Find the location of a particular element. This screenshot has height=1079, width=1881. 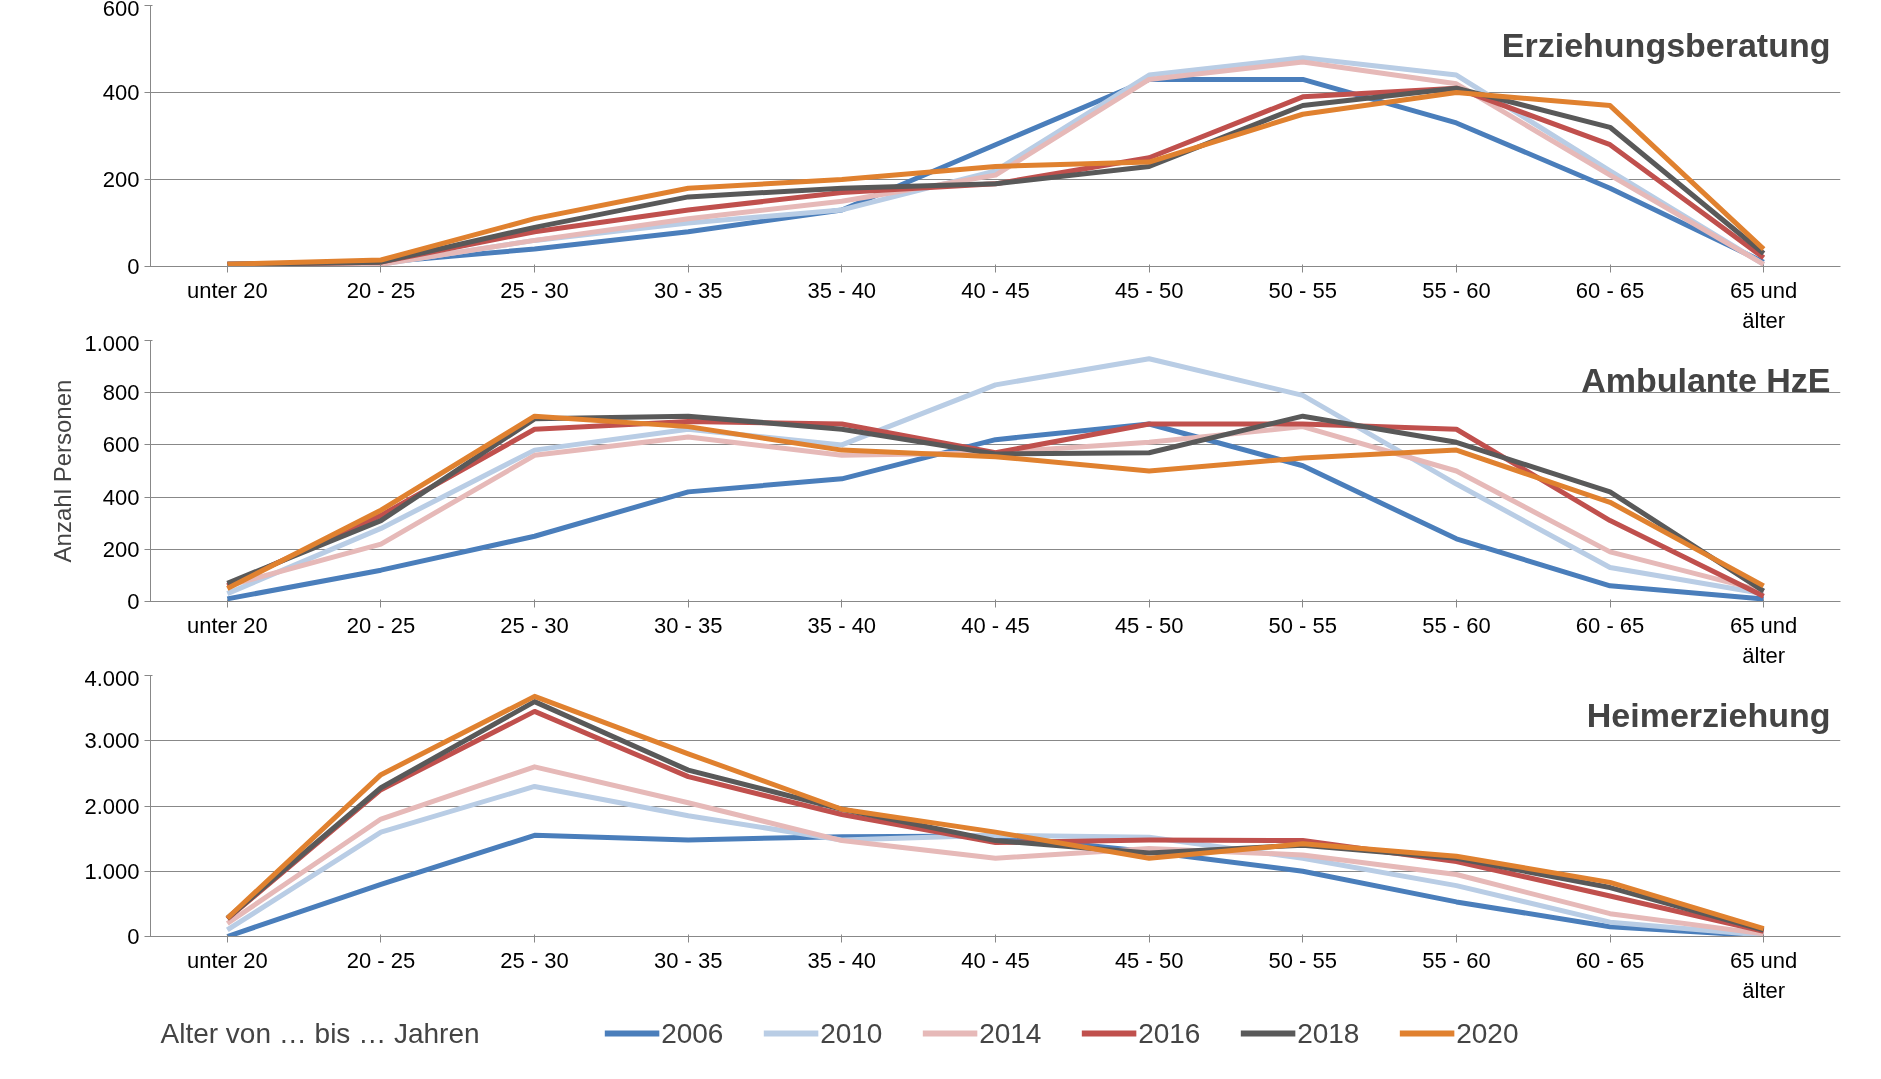

text: Ambulante HzE is located at coordinates (1706, 379).